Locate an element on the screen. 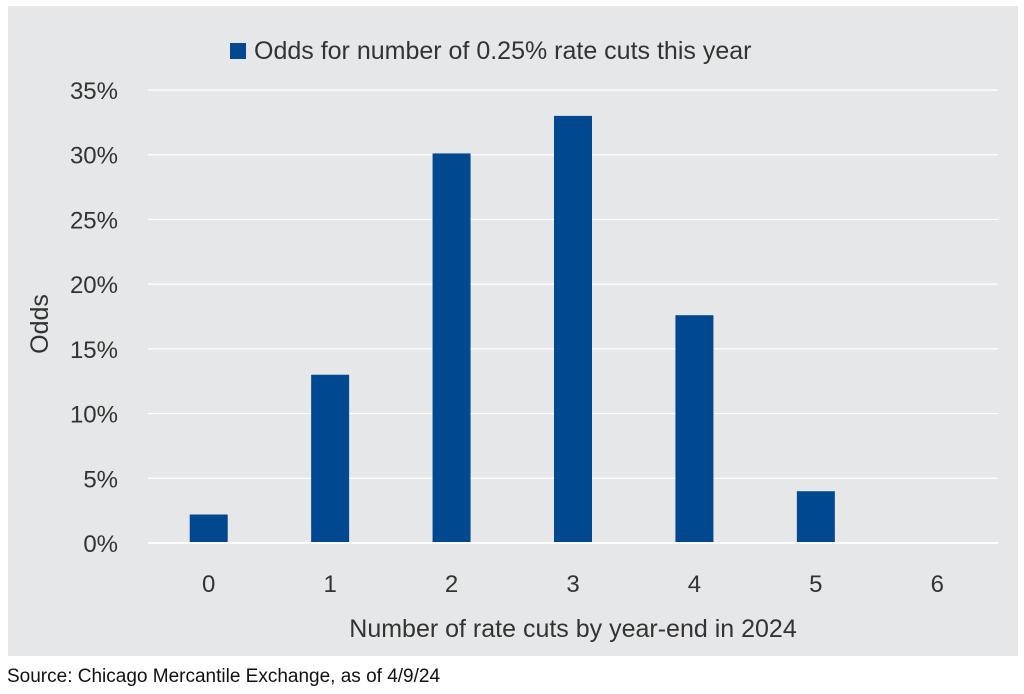 This screenshot has height=694, width=1024. x-tick-label: 4 is located at coordinates (694, 584).